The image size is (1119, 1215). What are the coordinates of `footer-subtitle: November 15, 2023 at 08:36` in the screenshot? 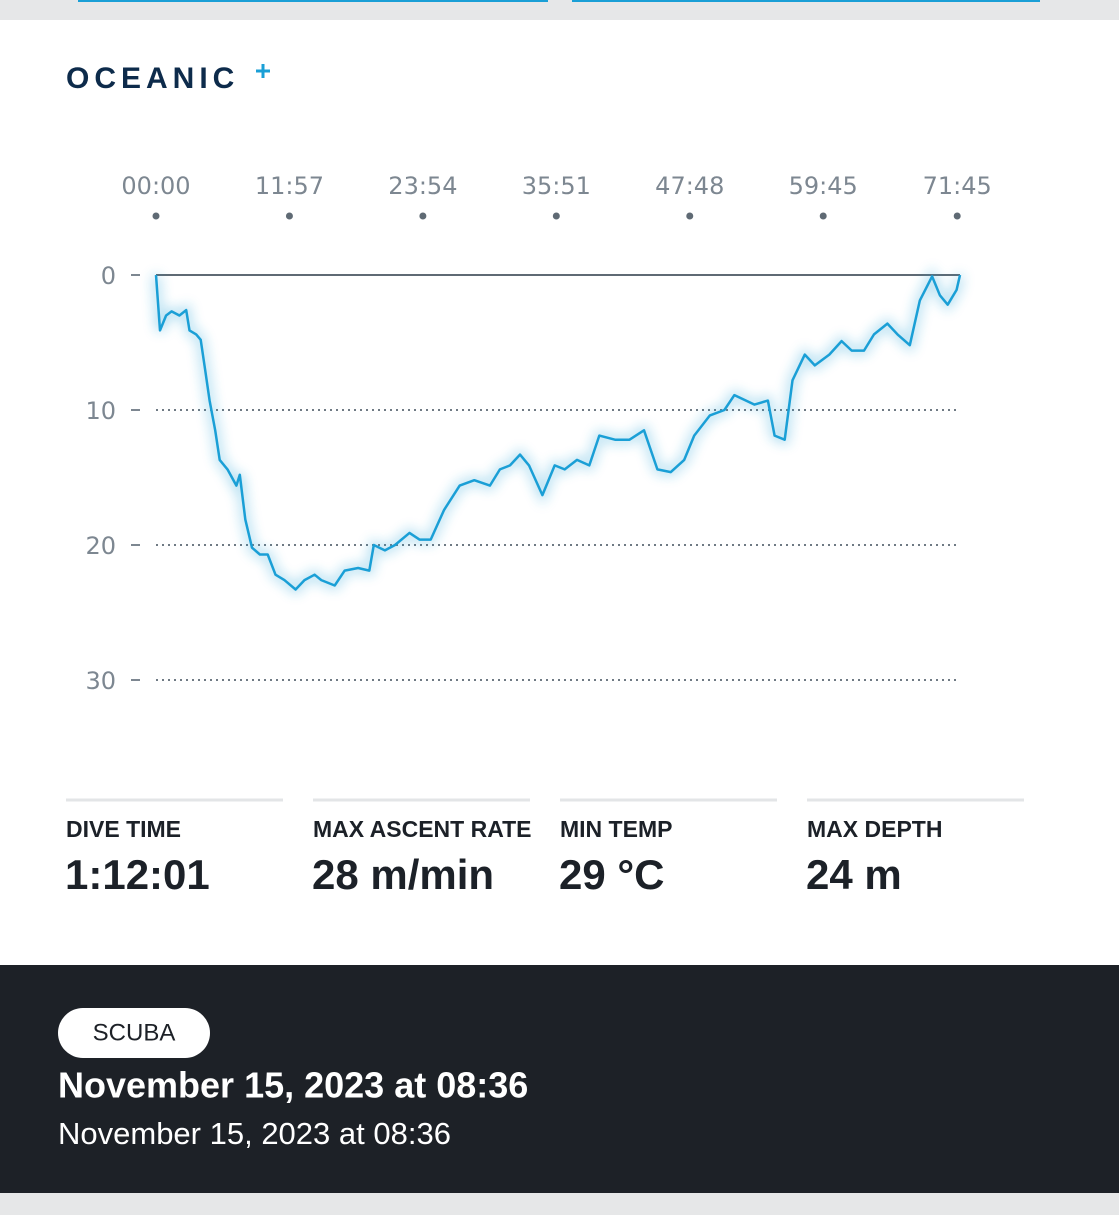 It's located at (254, 1133).